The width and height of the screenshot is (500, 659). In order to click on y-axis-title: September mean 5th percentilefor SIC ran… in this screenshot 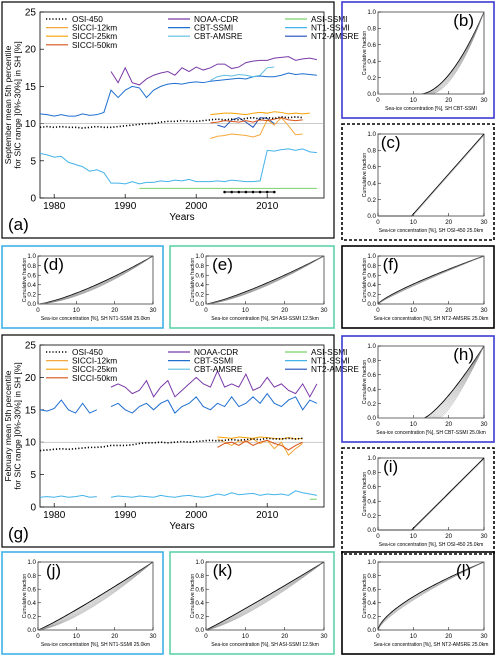, I will do `click(13, 105)`.